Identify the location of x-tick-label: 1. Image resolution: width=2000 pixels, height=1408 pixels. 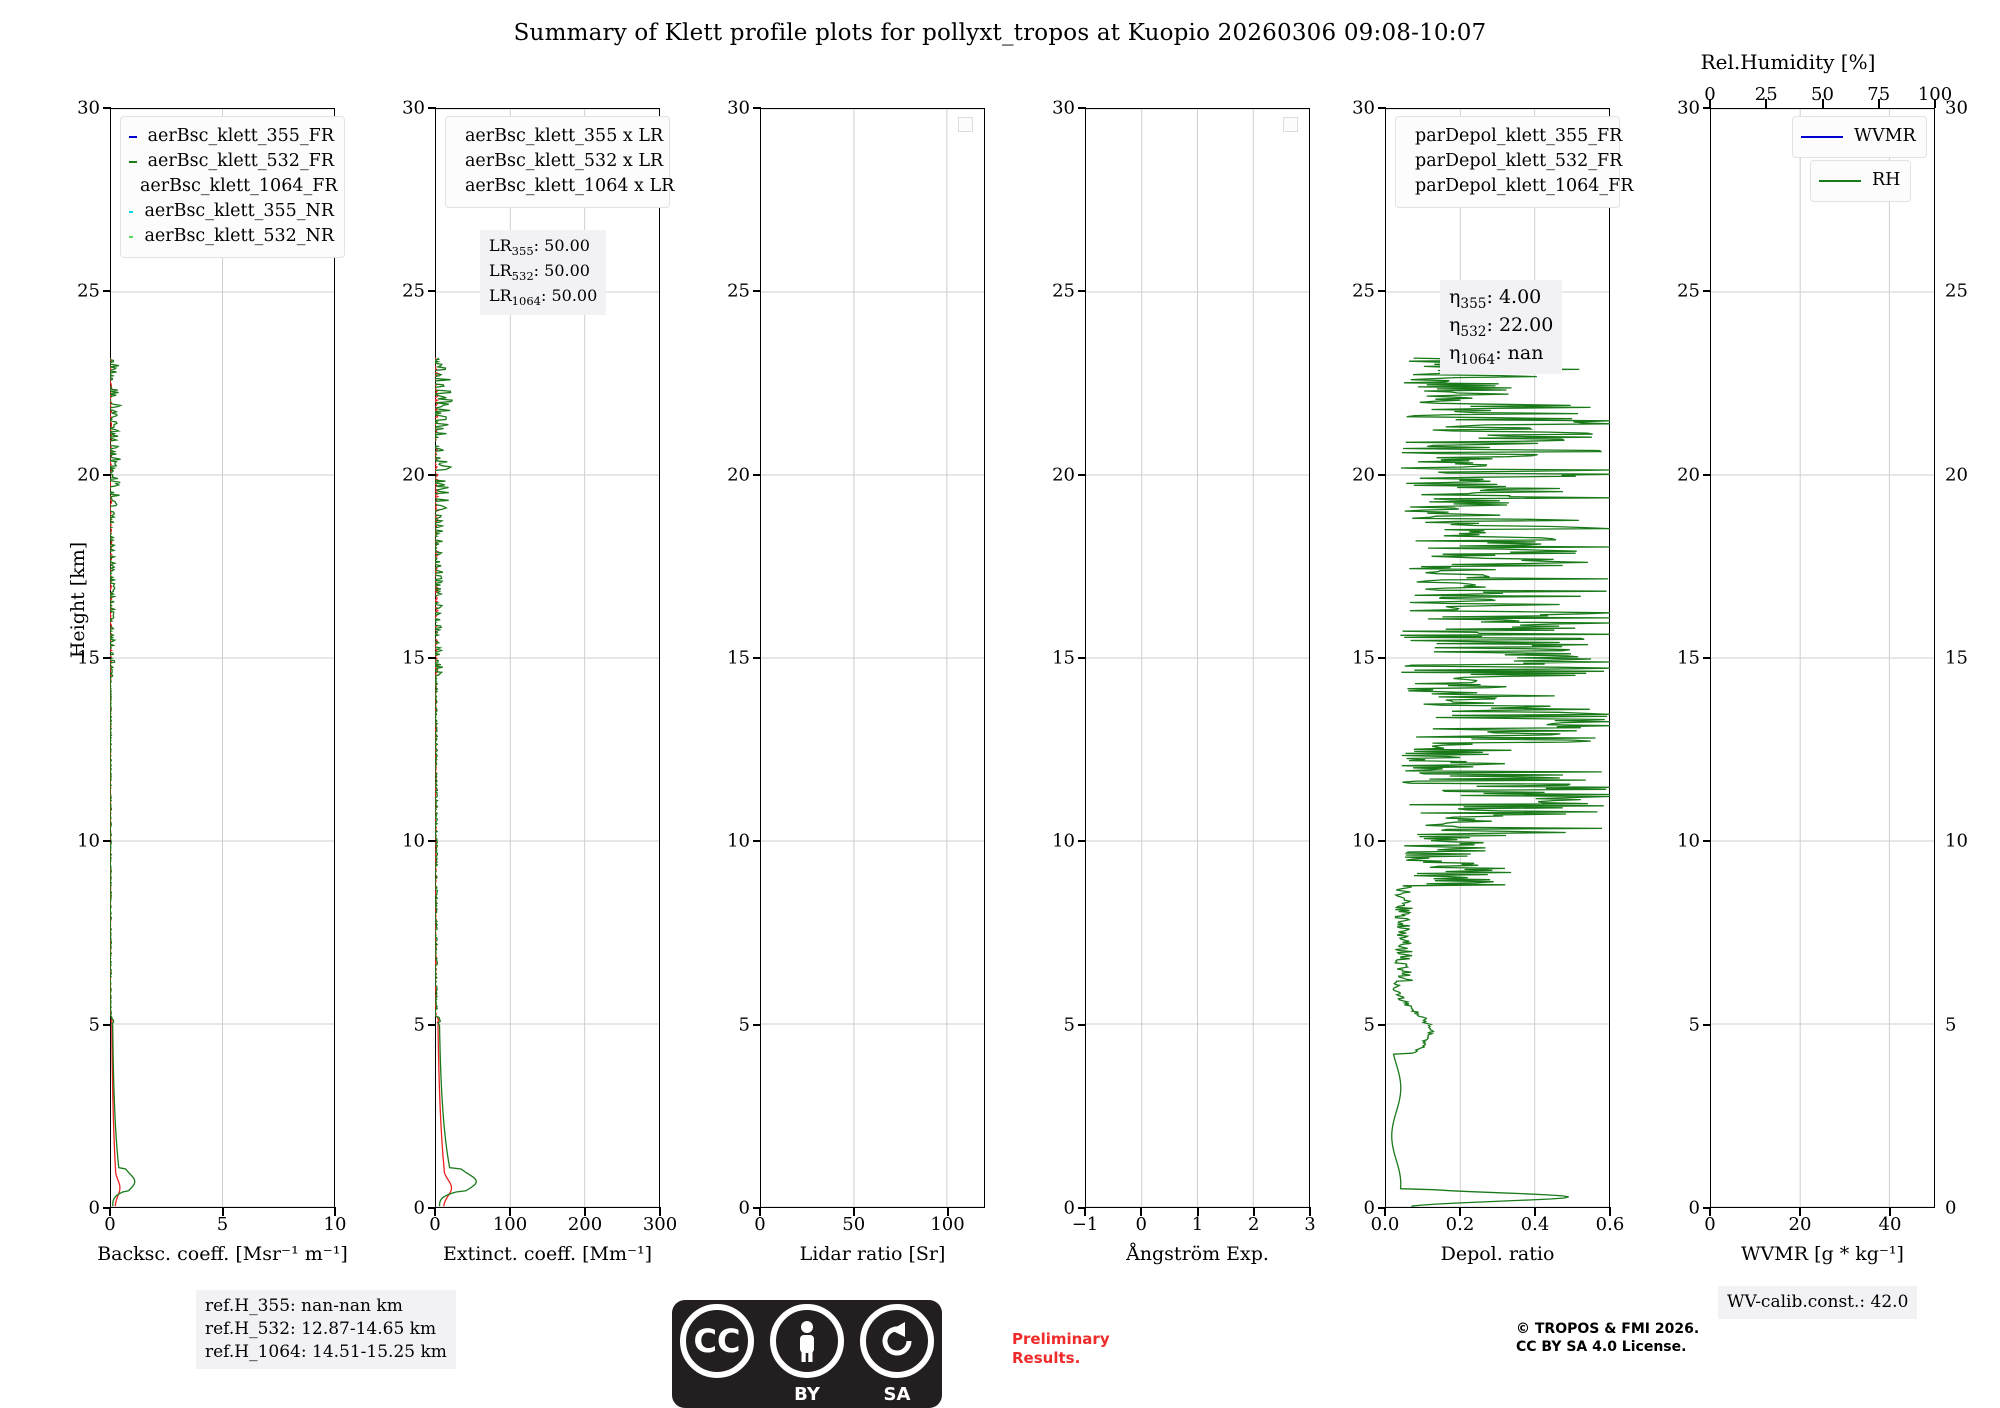
(1197, 1224).